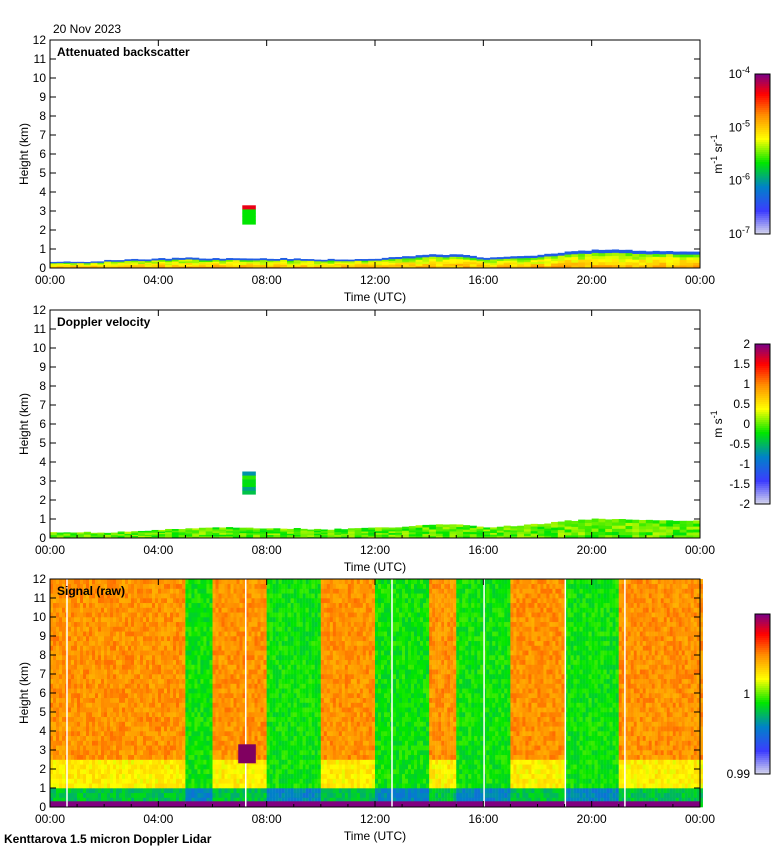 The height and width of the screenshot is (850, 780). What do you see at coordinates (375, 567) in the screenshot?
I see `x-axis-label: Time (UTC)` at bounding box center [375, 567].